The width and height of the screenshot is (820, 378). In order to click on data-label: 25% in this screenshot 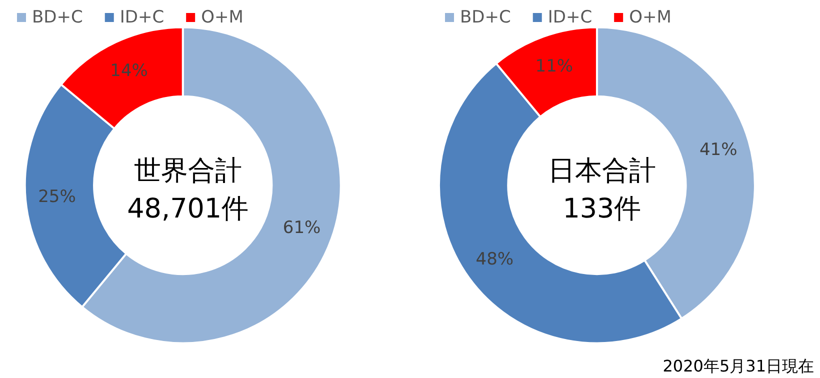, I will do `click(57, 197)`.